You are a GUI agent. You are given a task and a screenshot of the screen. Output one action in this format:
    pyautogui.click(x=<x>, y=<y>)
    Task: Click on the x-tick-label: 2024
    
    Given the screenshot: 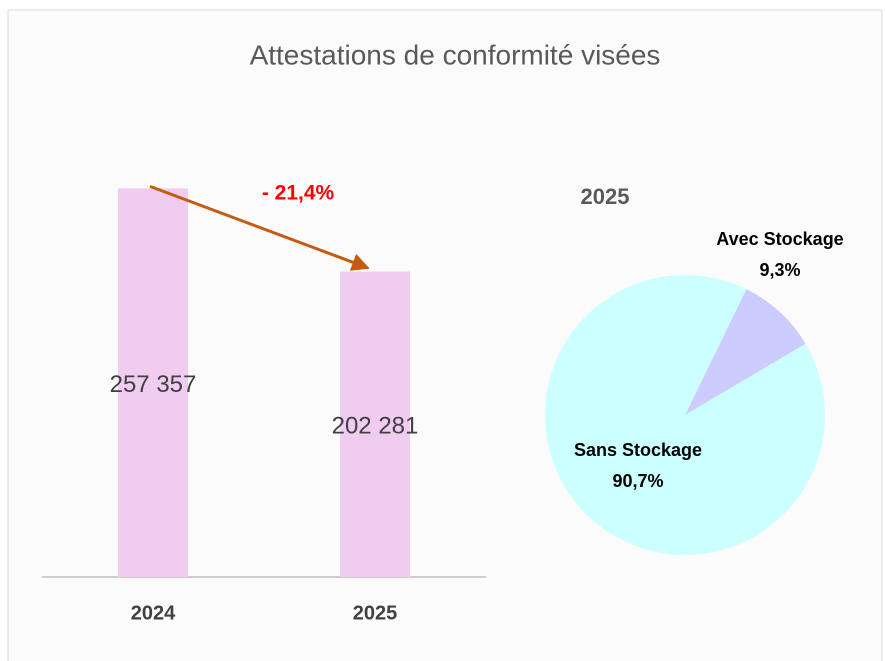 What is the action you would take?
    pyautogui.click(x=153, y=613)
    